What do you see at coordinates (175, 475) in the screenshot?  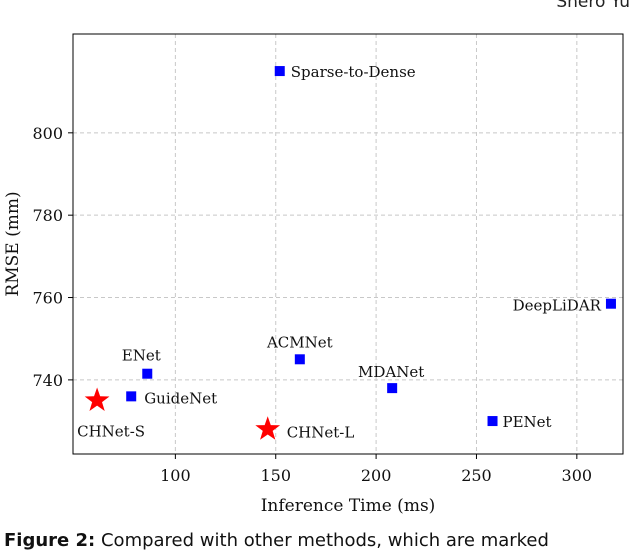 I see `x-tick-label: 100` at bounding box center [175, 475].